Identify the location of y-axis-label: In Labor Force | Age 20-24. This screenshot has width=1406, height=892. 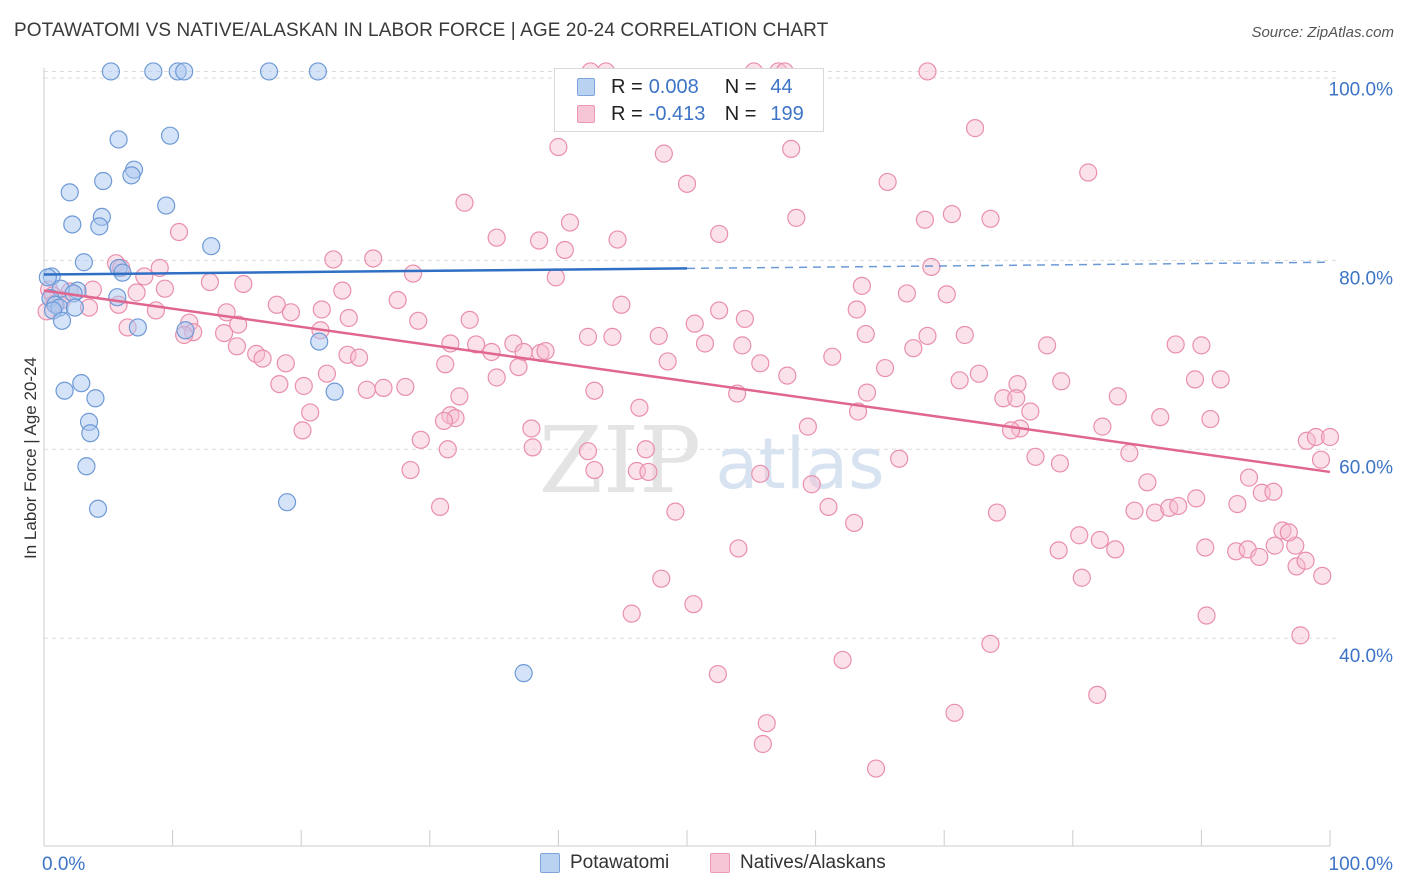
(30, 458).